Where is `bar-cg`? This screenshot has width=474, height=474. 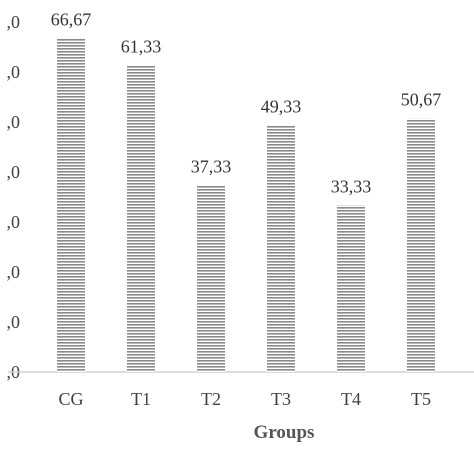 bar-cg is located at coordinates (71, 205).